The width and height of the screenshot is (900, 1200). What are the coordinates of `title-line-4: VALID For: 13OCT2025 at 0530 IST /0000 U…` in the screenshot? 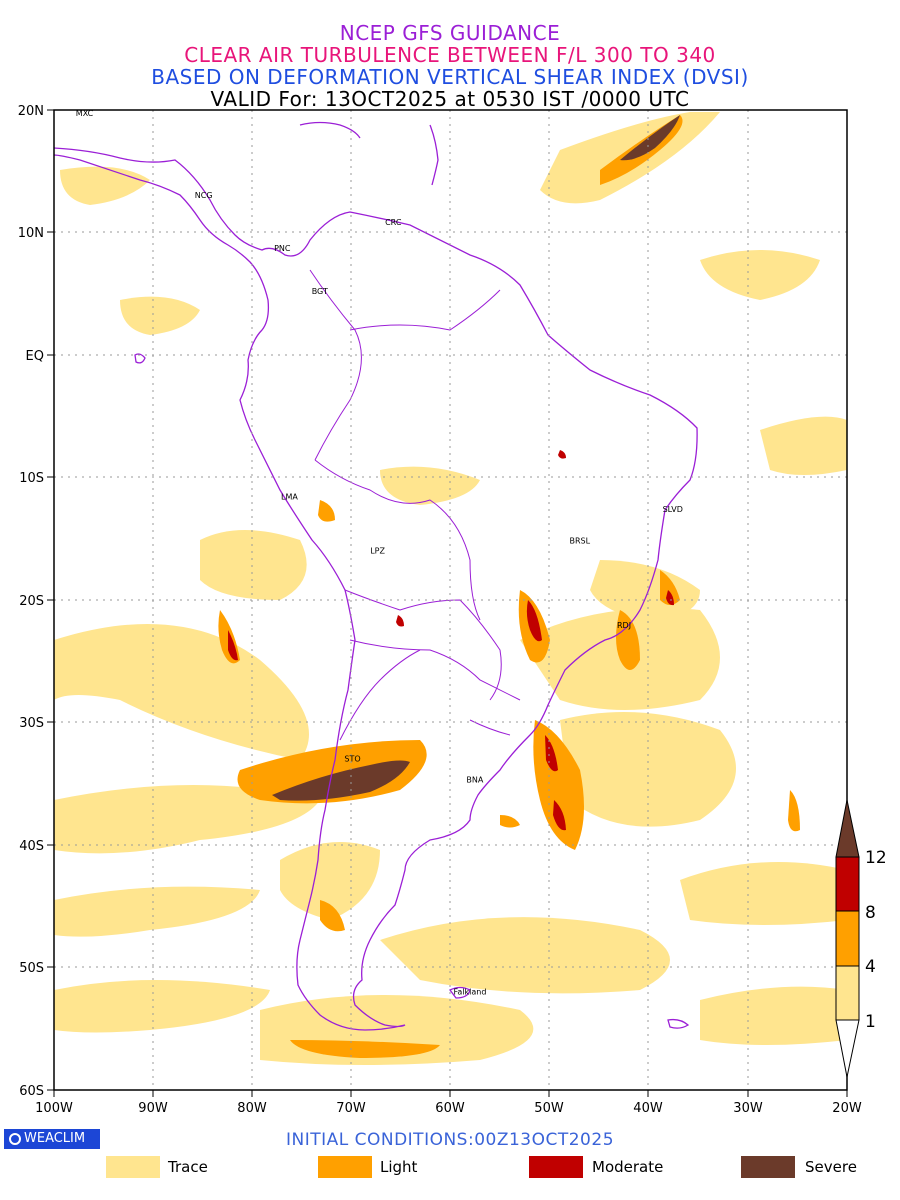 It's located at (450, 99).